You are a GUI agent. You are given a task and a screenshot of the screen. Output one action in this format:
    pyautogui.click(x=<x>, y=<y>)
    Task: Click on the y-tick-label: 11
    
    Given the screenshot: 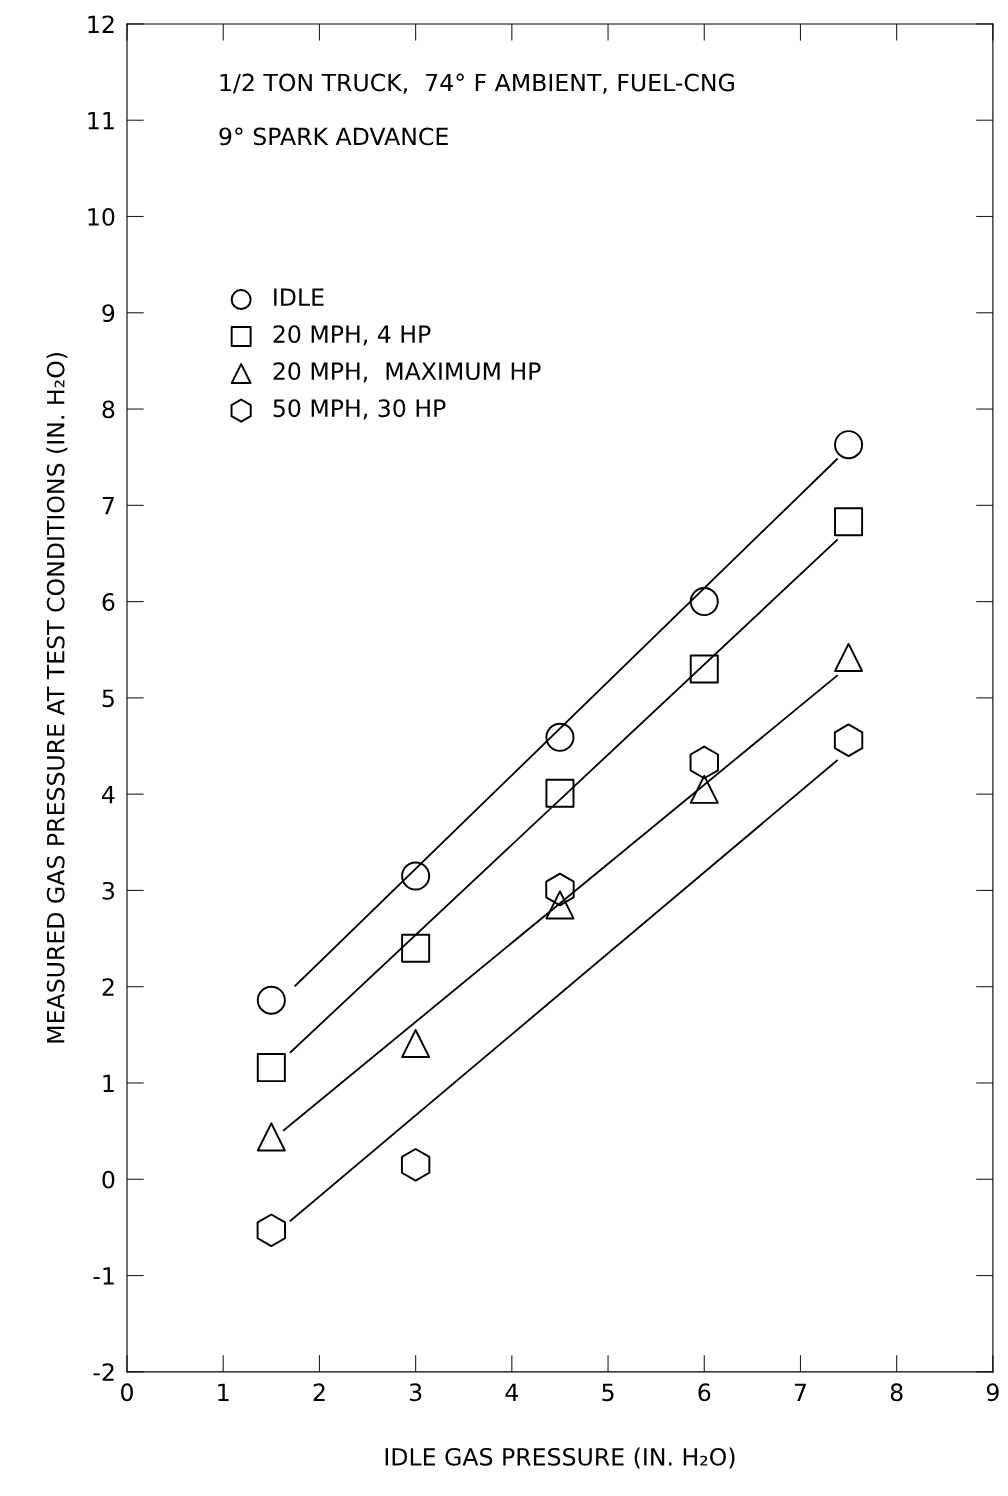 What is the action you would take?
    pyautogui.click(x=101, y=120)
    